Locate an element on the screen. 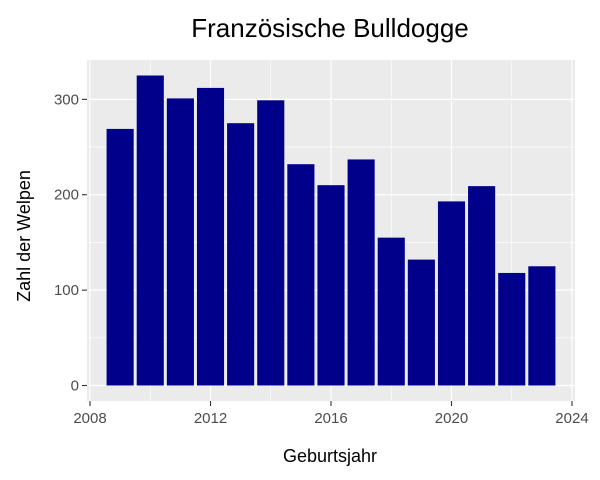 This screenshot has height=480, width=600. x-tick-label: 2012 is located at coordinates (210, 418).